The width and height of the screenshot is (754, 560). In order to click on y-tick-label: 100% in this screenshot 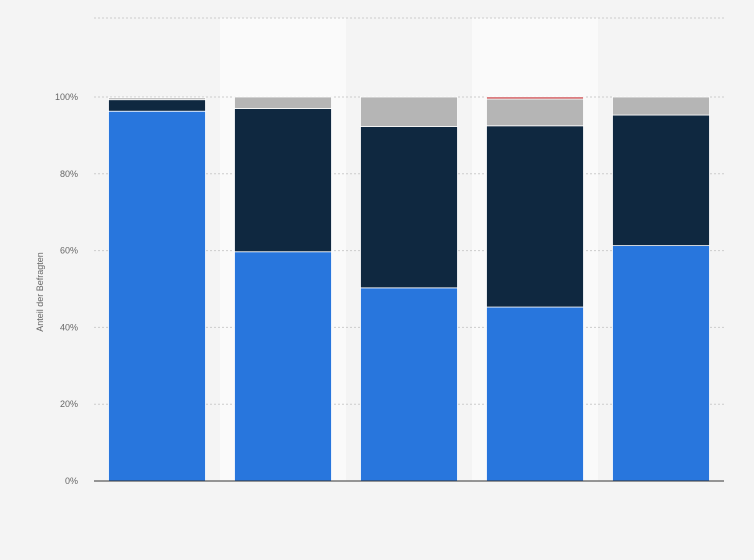, I will do `click(66, 97)`.